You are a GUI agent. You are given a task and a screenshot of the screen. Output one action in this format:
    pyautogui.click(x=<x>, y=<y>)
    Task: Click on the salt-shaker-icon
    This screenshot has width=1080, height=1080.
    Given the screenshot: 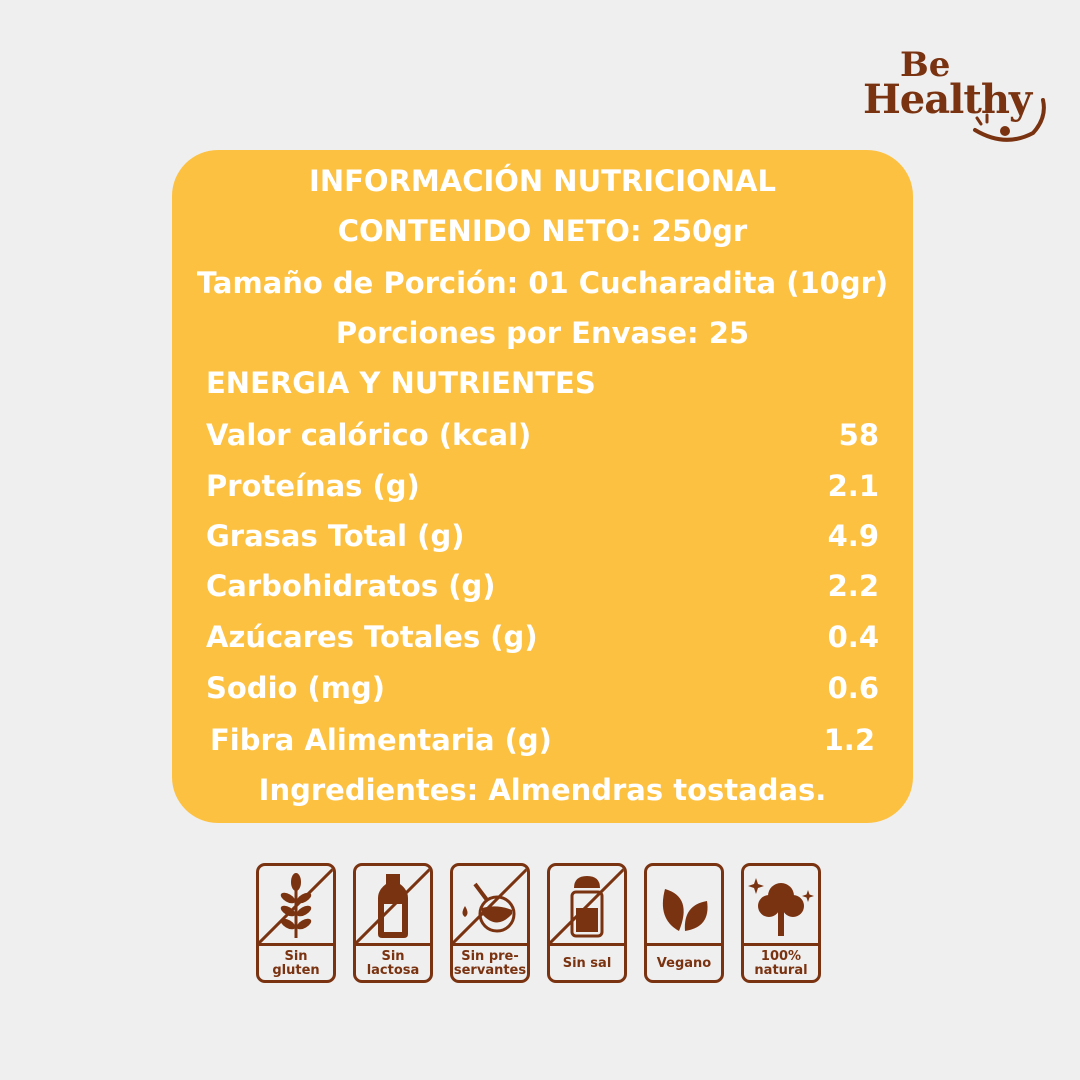 What is the action you would take?
    pyautogui.click(x=587, y=905)
    